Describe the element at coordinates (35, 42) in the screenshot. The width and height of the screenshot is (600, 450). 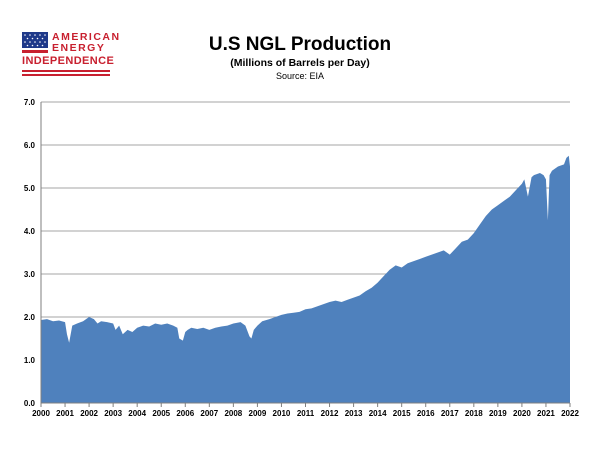
I see `american-flag-icon` at that location.